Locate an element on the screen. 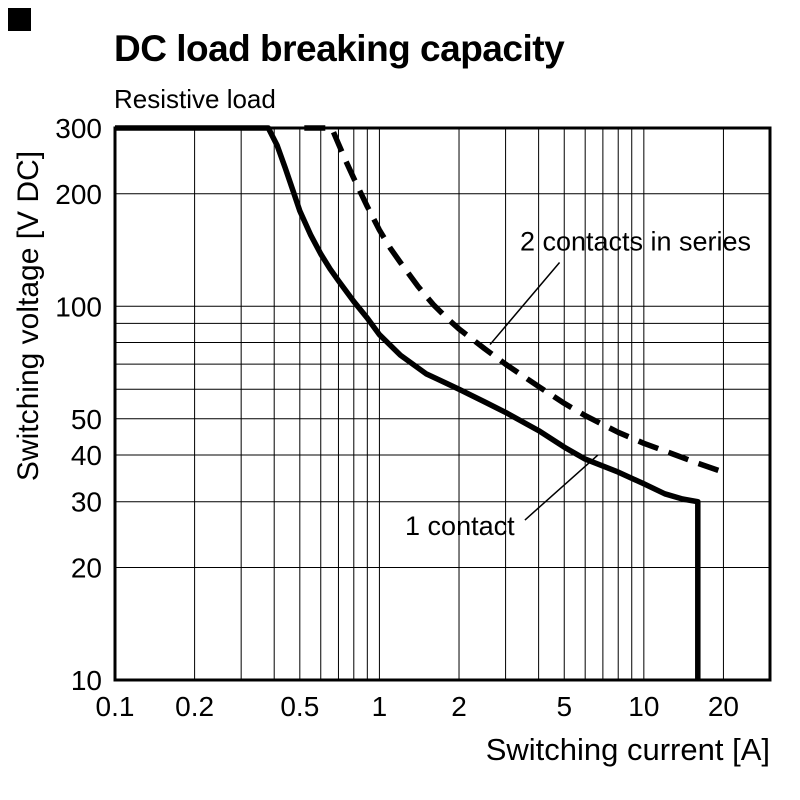  x-tick-label: 0.1 is located at coordinates (115, 706).